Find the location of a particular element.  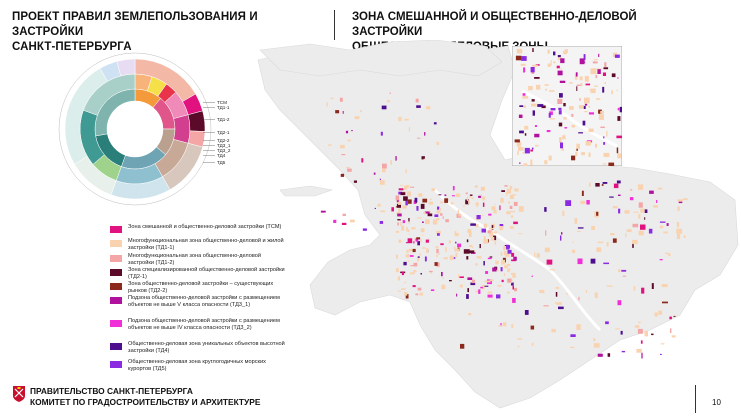

page-number: 10 is located at coordinates (716, 402).